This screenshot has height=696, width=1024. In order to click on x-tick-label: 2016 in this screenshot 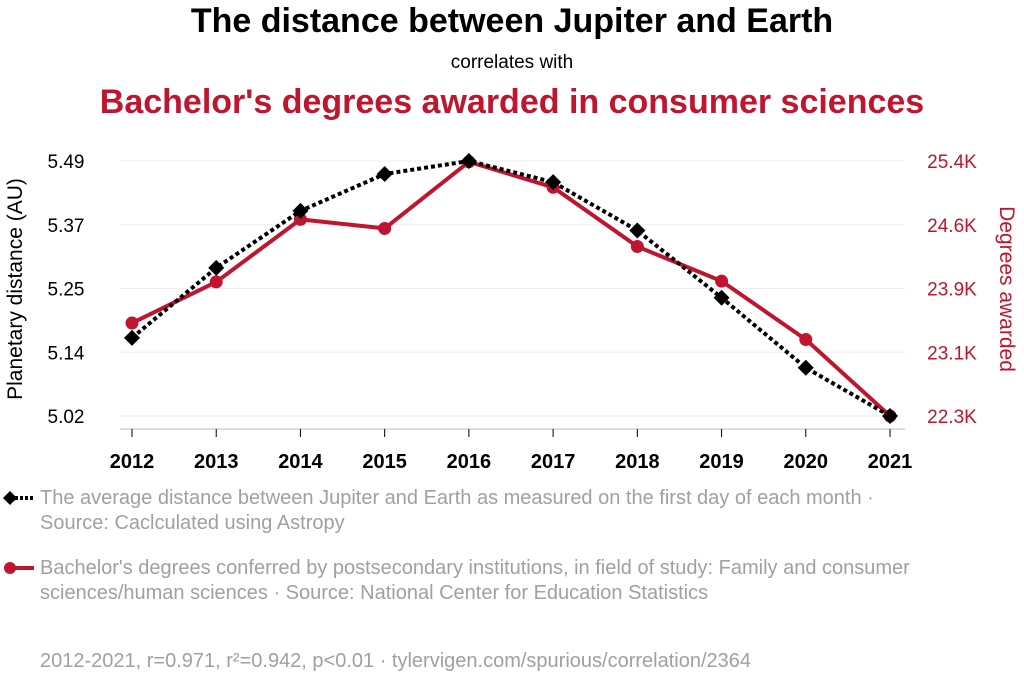, I will do `click(469, 462)`.